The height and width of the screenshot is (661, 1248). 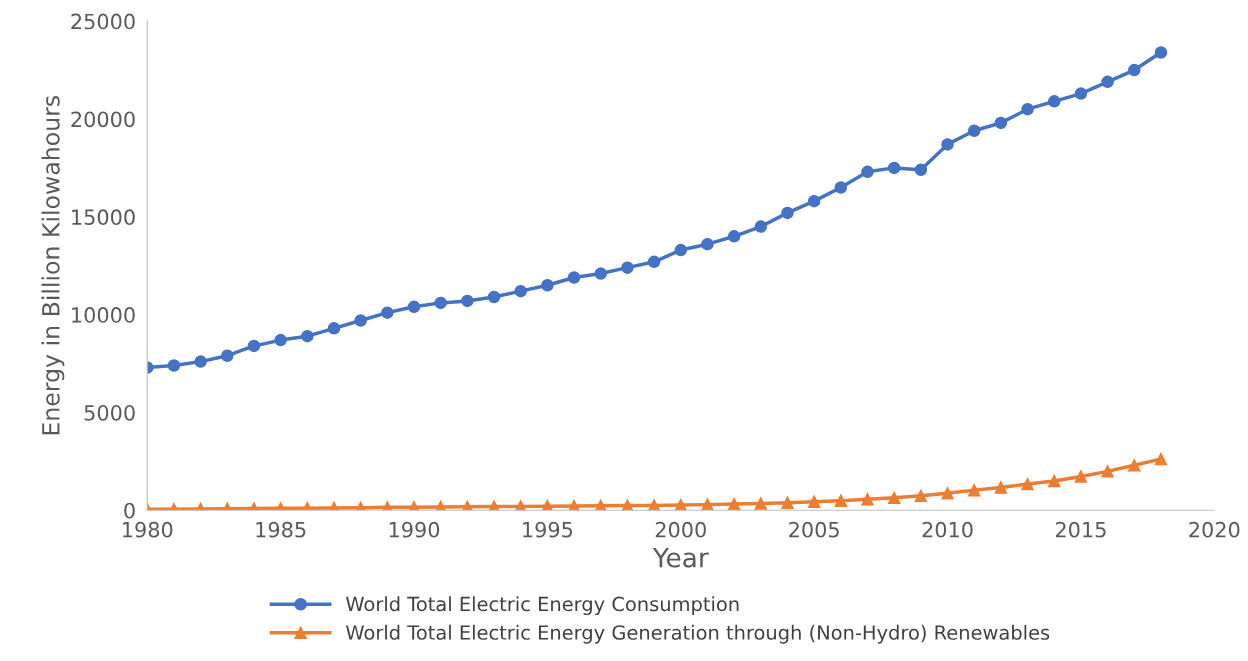 I want to click on y-tick-label: 25000, so click(x=103, y=21).